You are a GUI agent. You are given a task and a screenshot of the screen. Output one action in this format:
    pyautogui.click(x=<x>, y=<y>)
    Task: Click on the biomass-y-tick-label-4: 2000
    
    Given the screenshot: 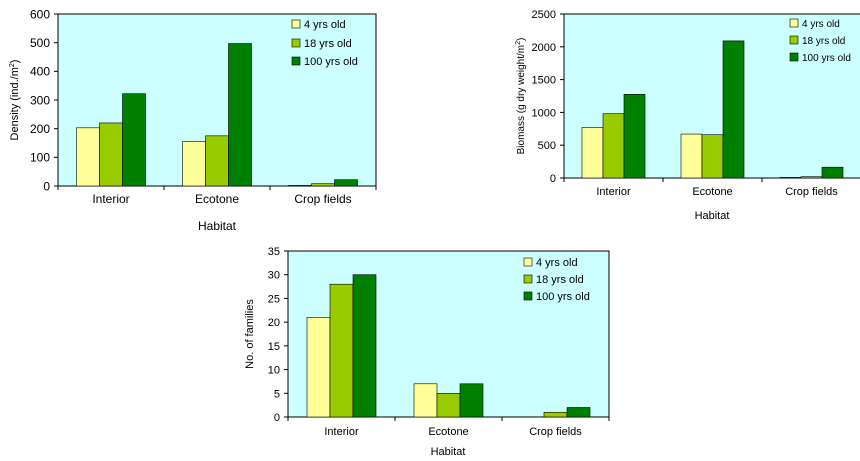 What is the action you would take?
    pyautogui.click(x=544, y=48)
    